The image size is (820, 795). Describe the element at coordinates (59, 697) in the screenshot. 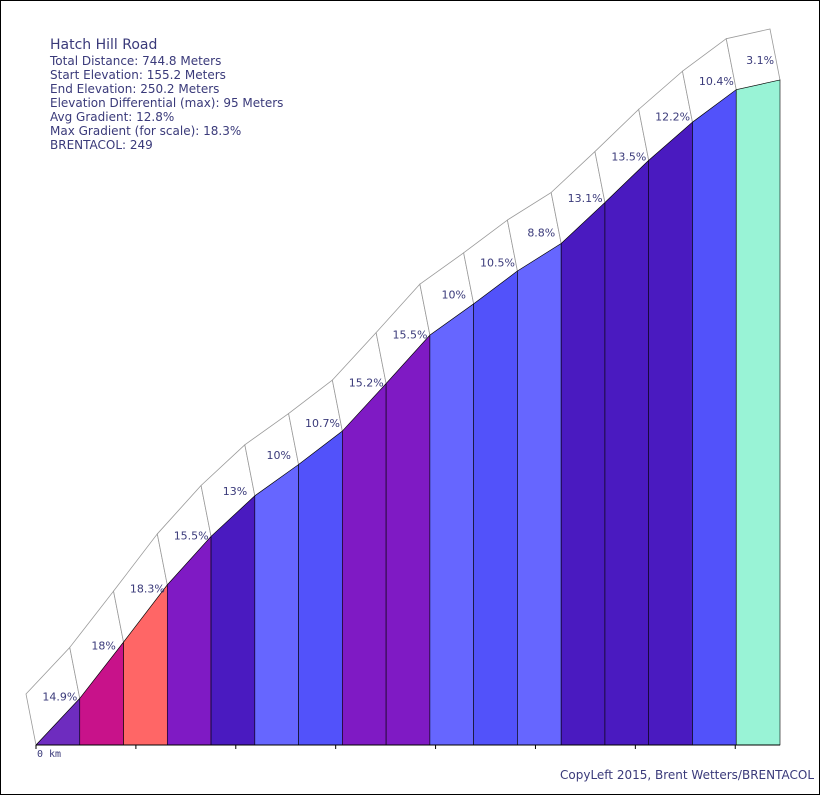

I see `gradient-label: 14.9%` at that location.